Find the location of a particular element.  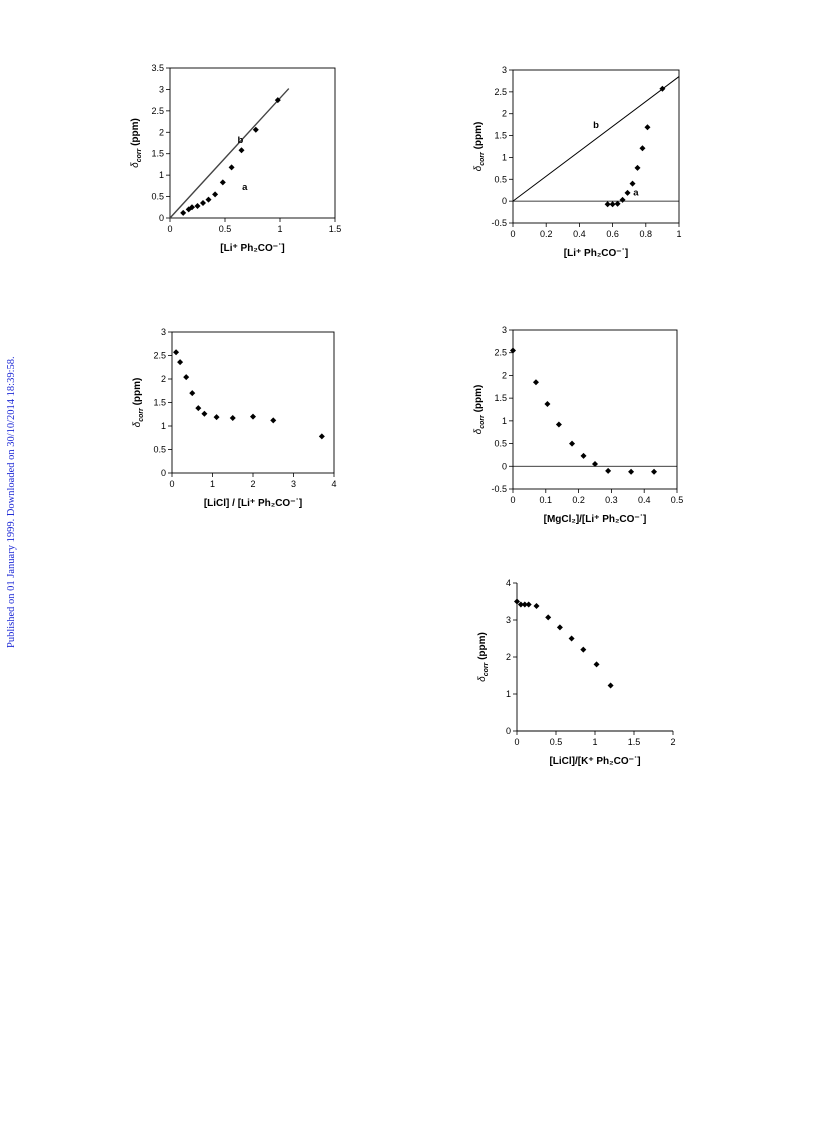

x-tick-label: 0.8 is located at coordinates (646, 234).